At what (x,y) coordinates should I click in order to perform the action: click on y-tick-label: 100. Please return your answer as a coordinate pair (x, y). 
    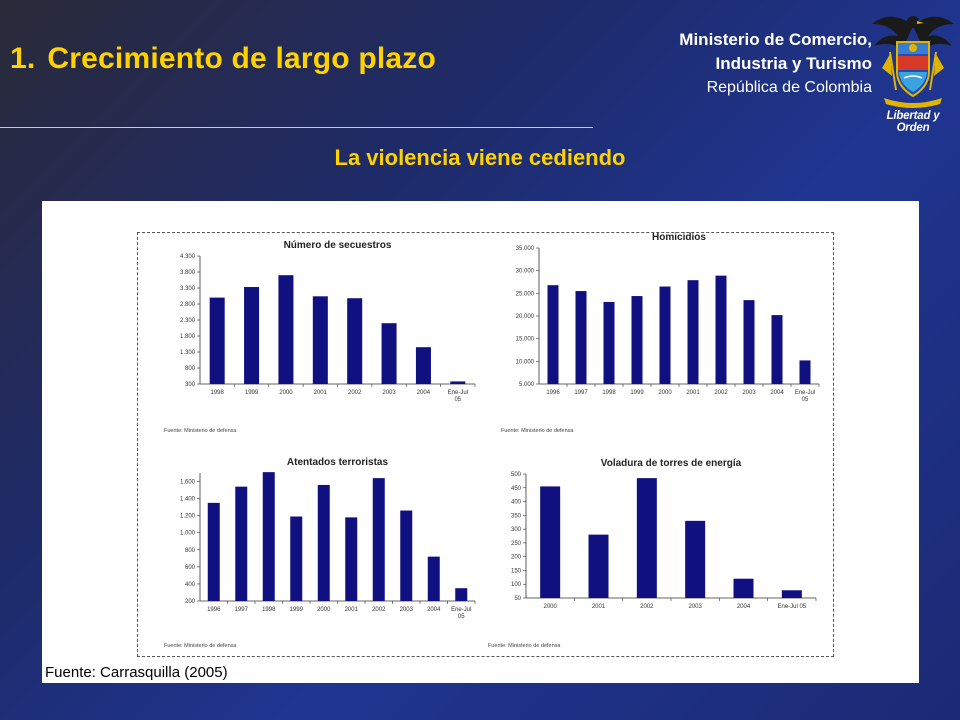
    Looking at the image, I should click on (516, 585).